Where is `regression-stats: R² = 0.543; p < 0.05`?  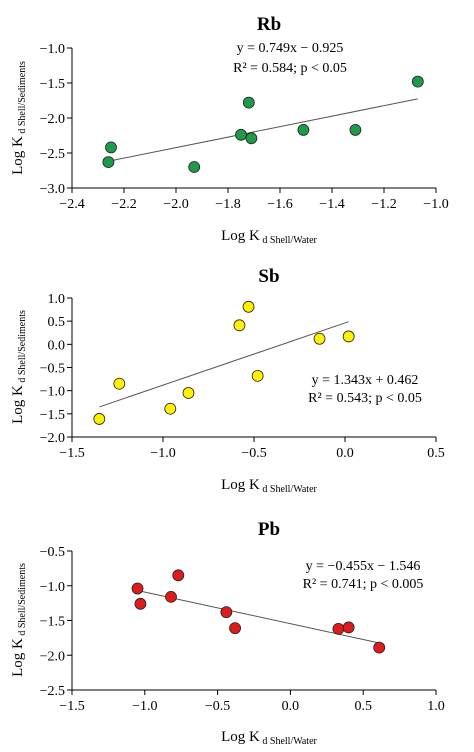 regression-stats: R² = 0.543; p < 0.05 is located at coordinates (365, 398).